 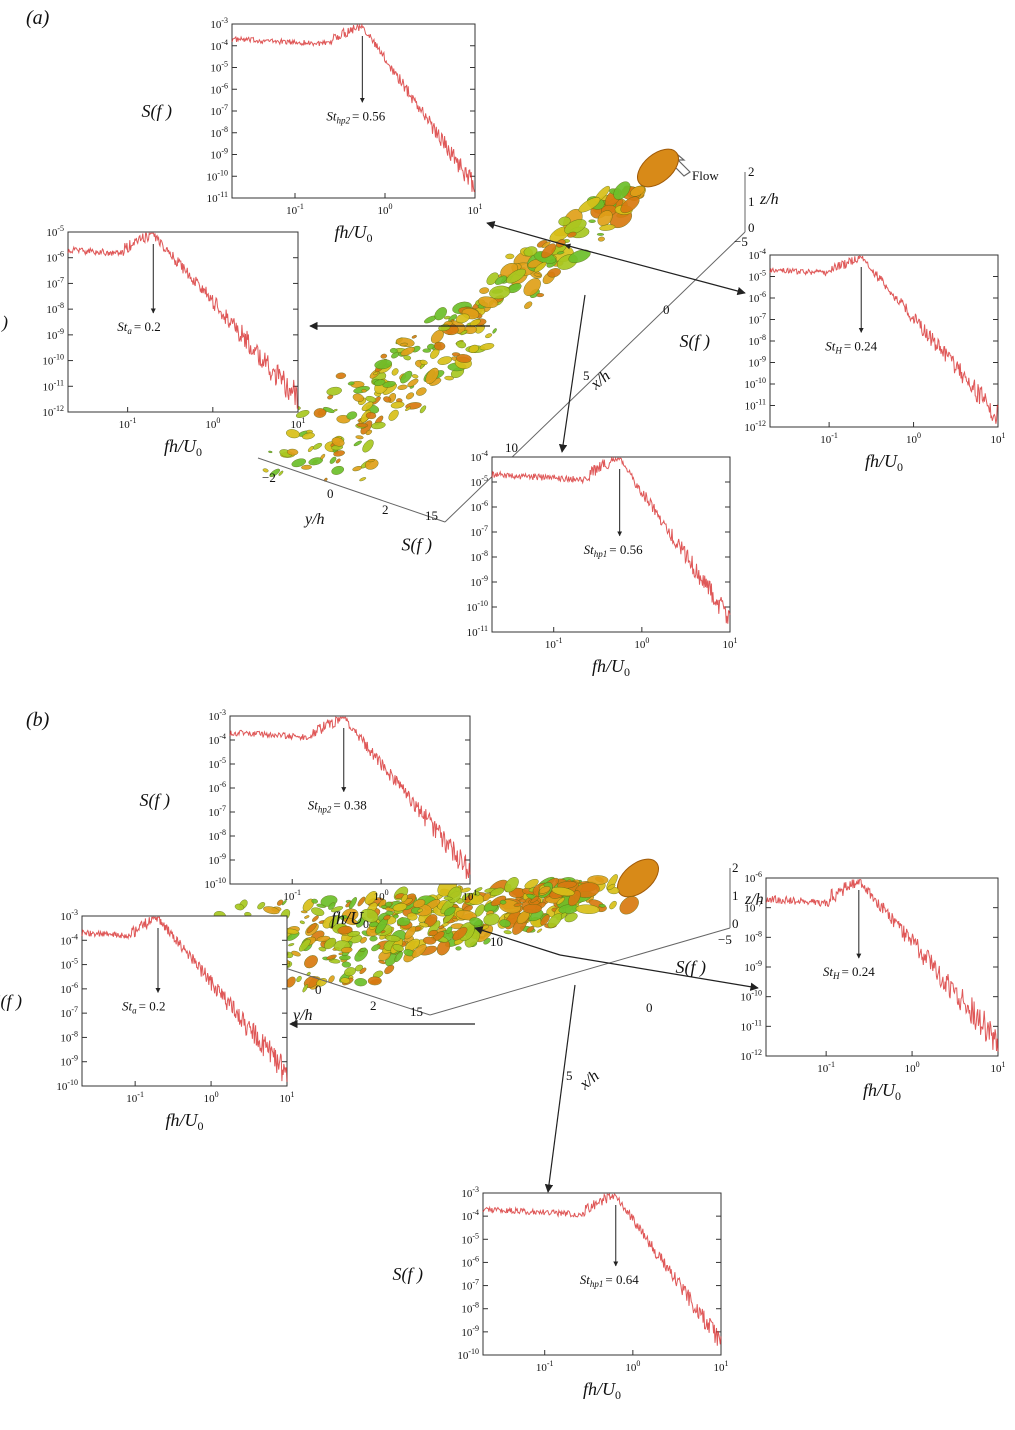 What do you see at coordinates (611, 667) in the screenshot?
I see `spectrum-xlabel: fh/U0` at bounding box center [611, 667].